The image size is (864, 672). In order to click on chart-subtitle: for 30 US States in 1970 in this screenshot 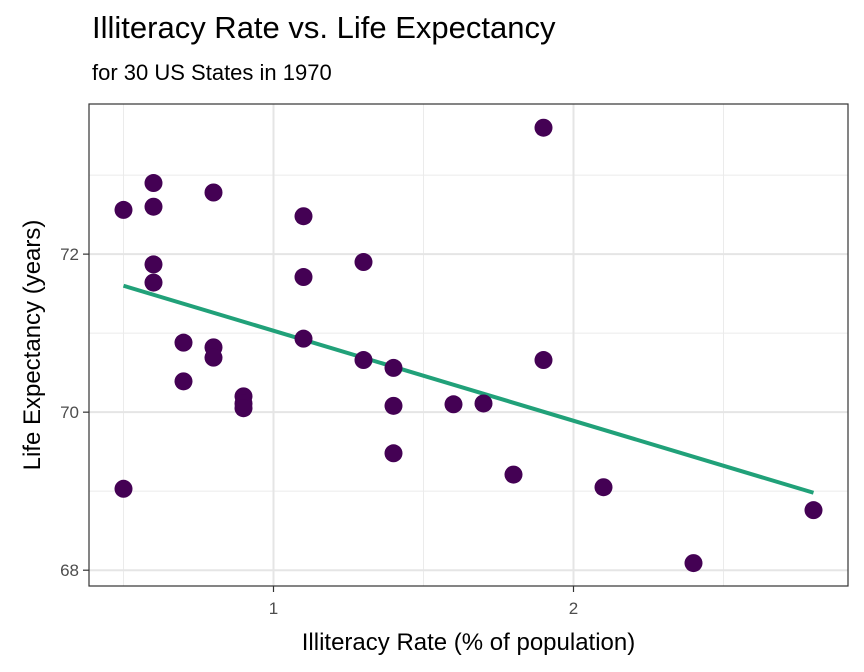, I will do `click(212, 72)`.